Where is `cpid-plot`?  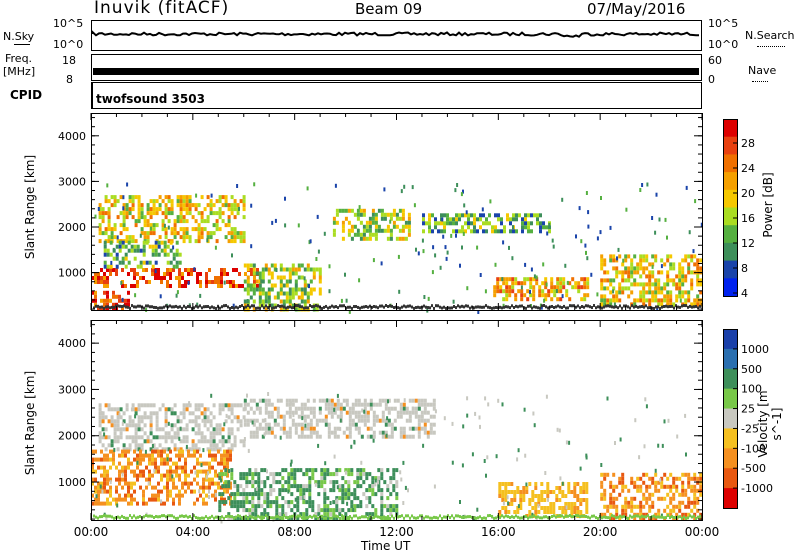
cpid-plot is located at coordinates (396, 95).